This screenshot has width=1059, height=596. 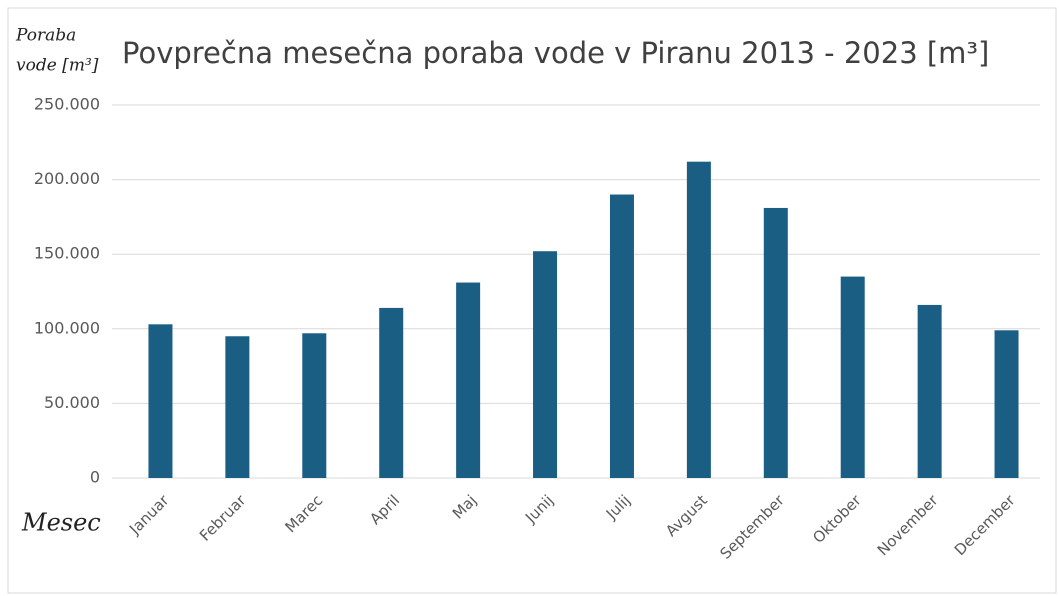 I want to click on x-axis-label: Mesec, so click(x=61, y=523).